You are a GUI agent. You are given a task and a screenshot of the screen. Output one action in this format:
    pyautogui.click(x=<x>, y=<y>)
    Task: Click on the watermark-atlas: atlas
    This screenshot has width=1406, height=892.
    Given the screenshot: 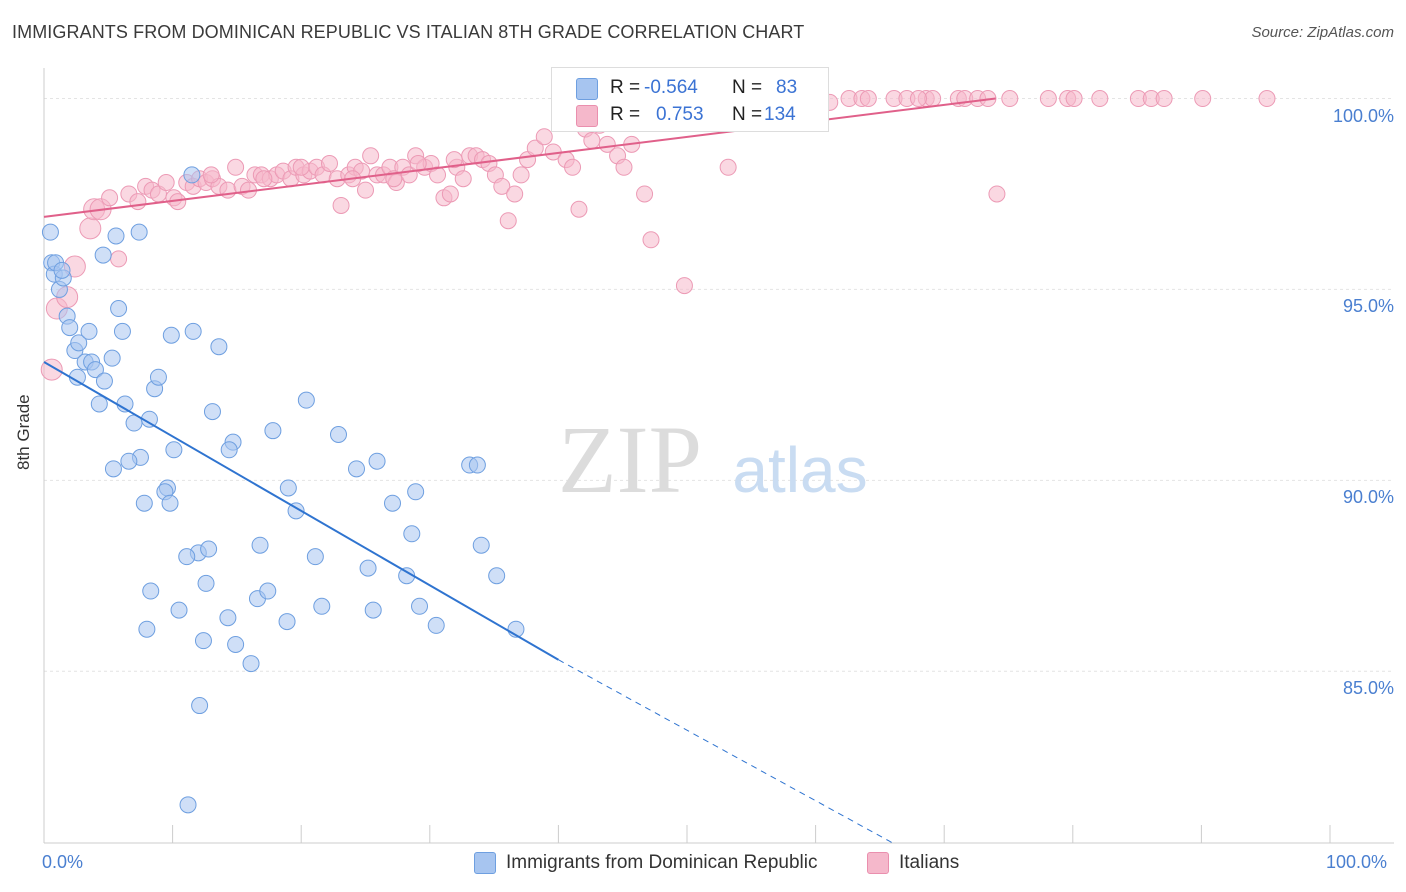 What is the action you would take?
    pyautogui.click(x=799, y=470)
    